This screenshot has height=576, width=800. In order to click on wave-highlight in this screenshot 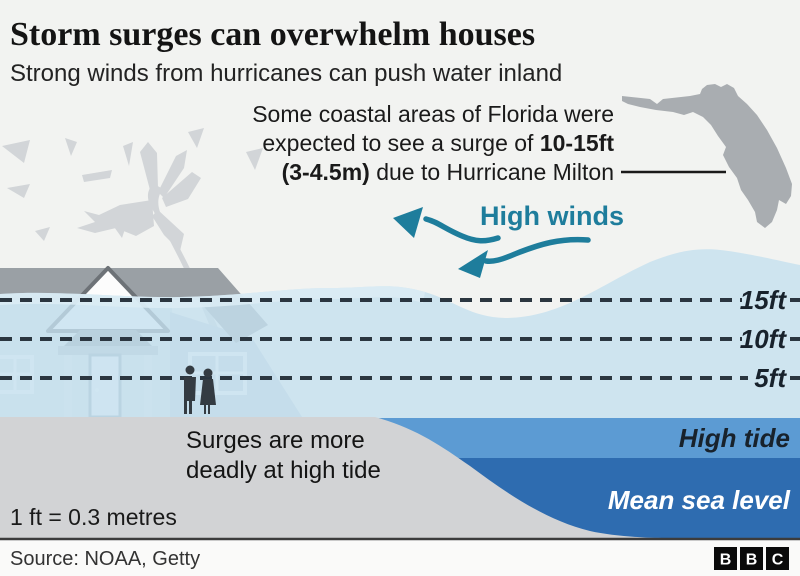, I will do `click(212, 297)`.